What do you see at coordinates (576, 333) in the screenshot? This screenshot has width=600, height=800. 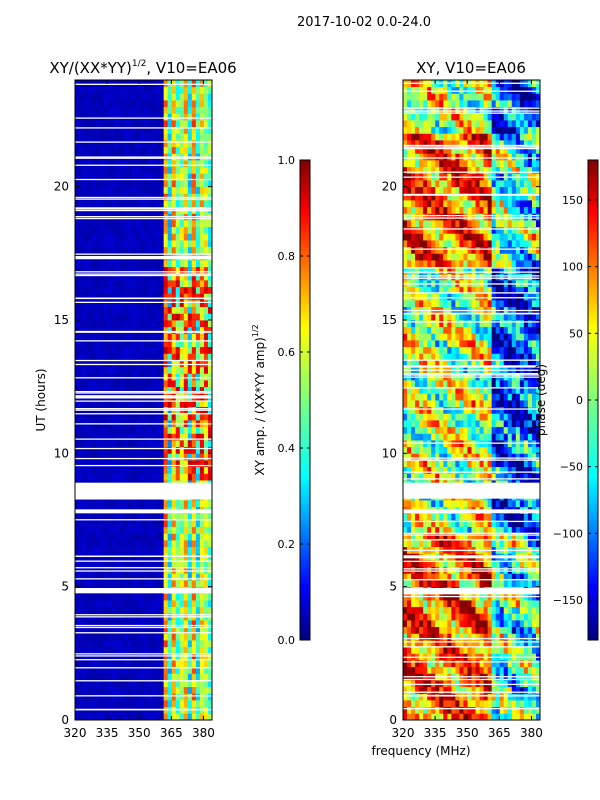 I see `colorbar-tick-label: 50` at bounding box center [576, 333].